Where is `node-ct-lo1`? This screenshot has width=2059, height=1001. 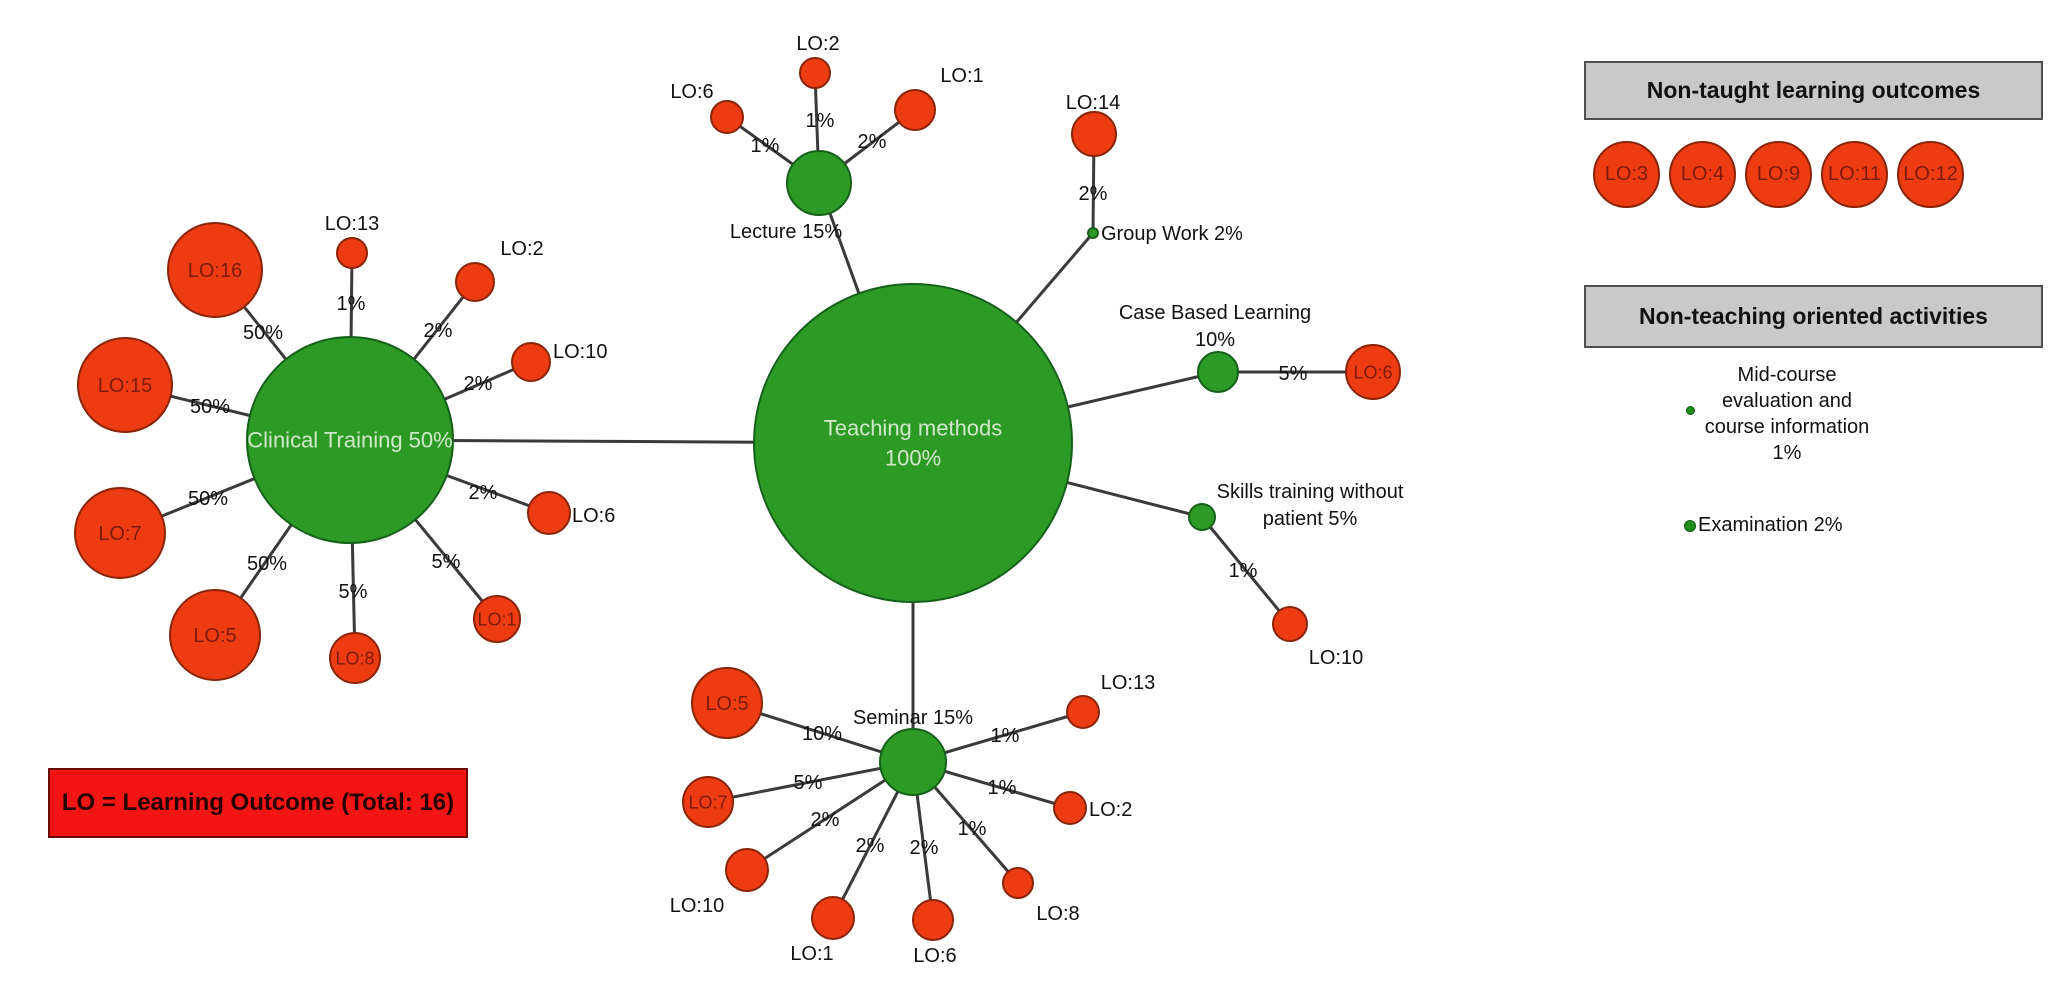 node-ct-lo1 is located at coordinates (497, 619).